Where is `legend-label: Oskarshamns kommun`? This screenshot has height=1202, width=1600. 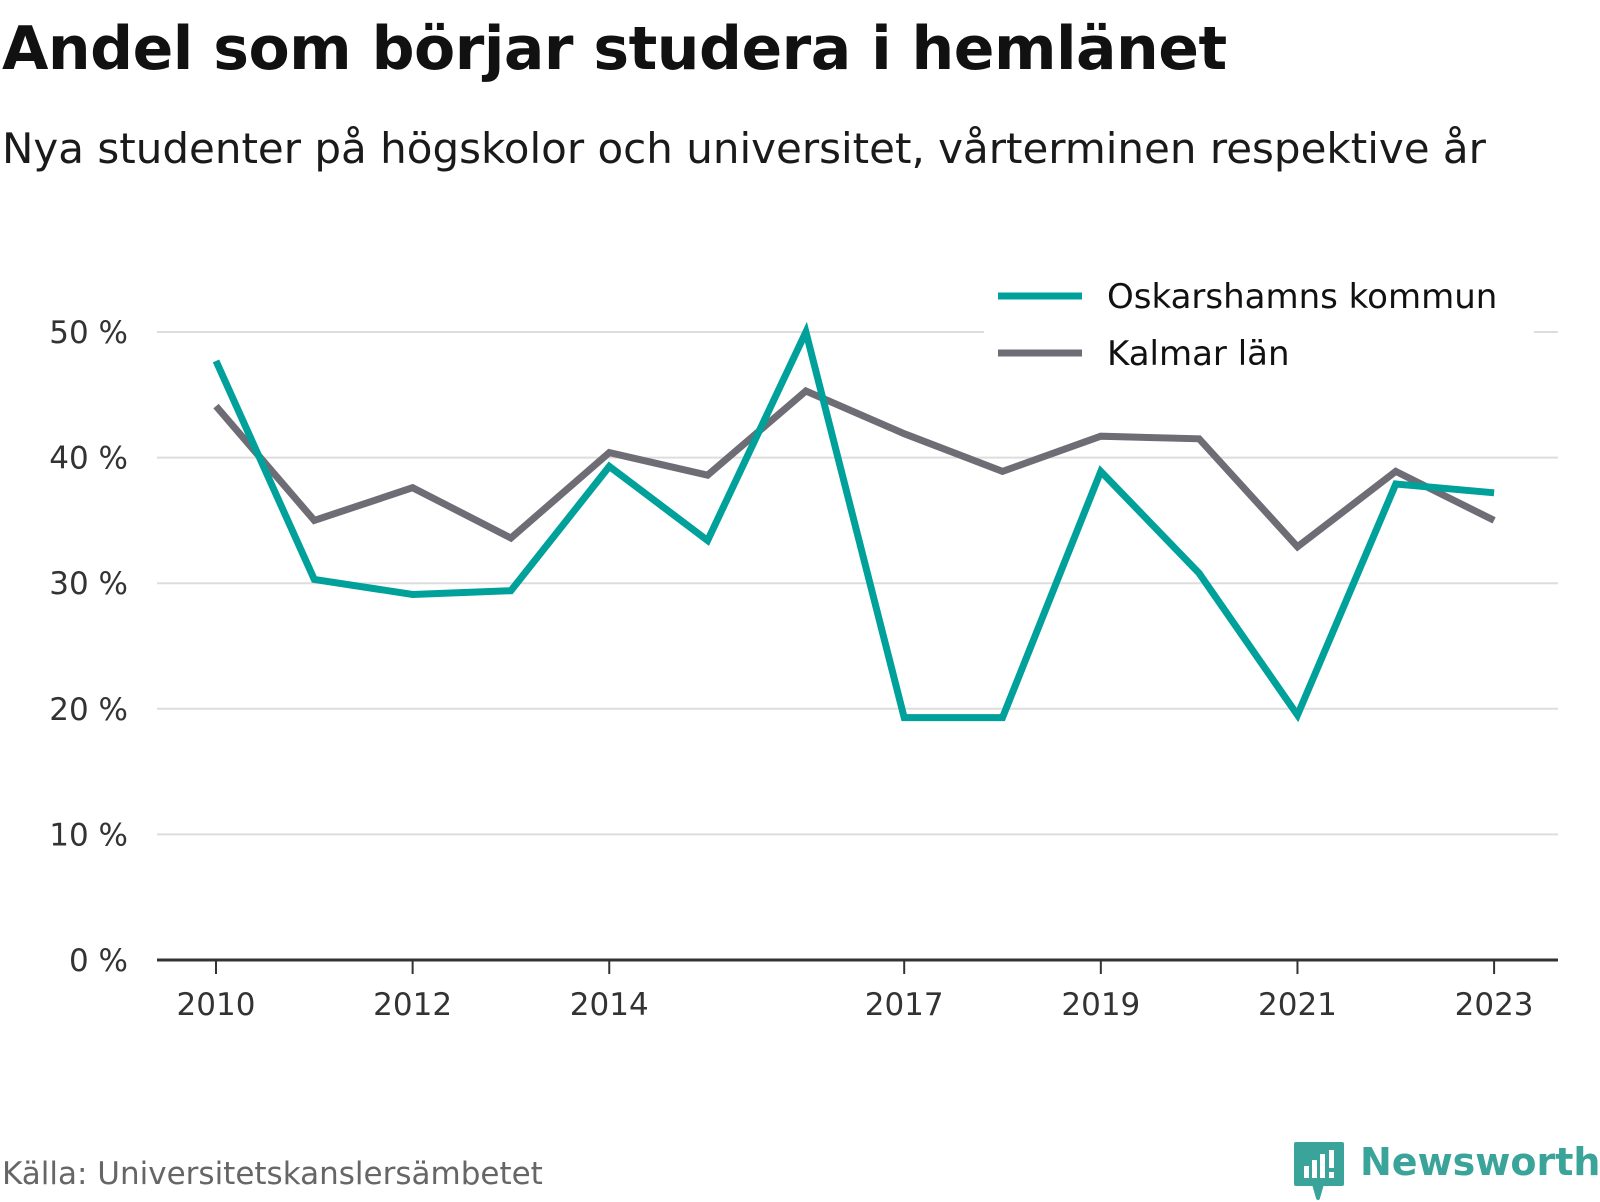 legend-label: Oskarshamns kommun is located at coordinates (1302, 297).